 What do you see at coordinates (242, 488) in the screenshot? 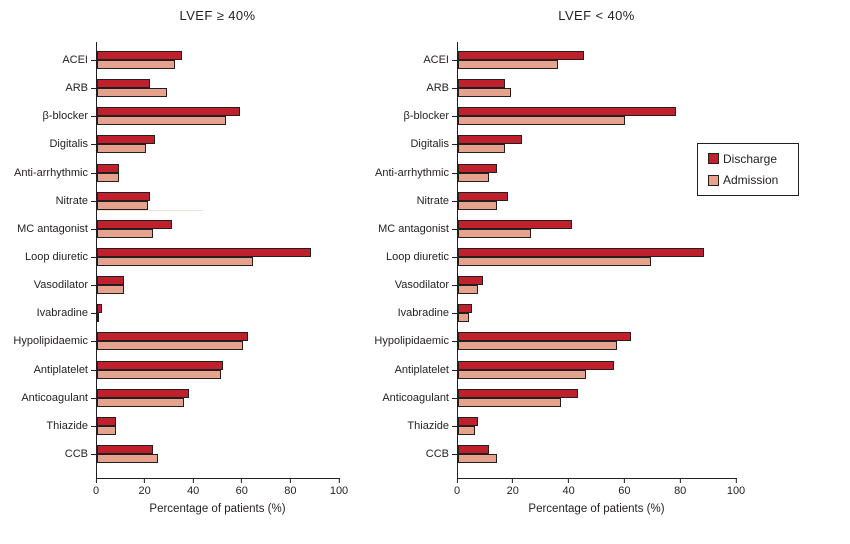
I see `x-tick-60: 60` at bounding box center [242, 488].